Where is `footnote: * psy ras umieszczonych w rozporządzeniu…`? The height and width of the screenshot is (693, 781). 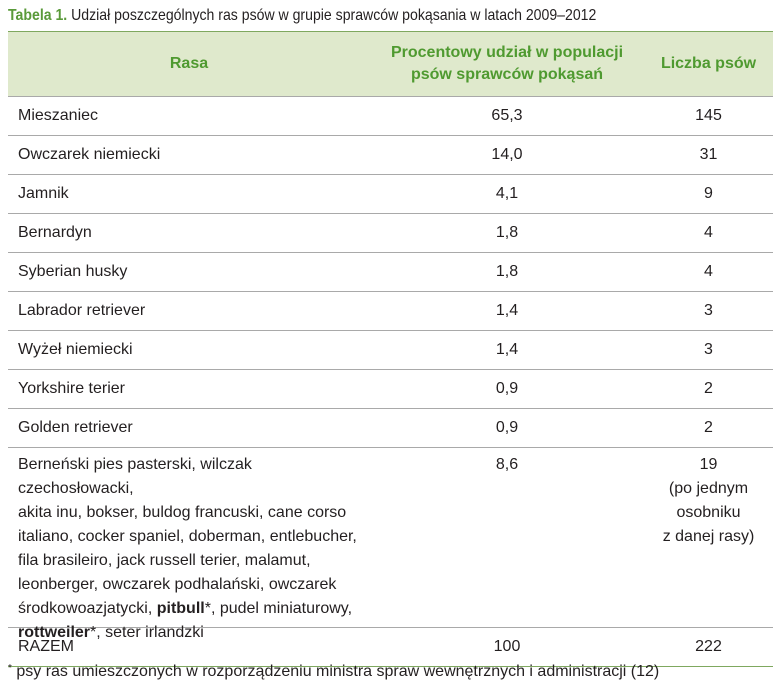
footnote: * psy ras umieszczonych w rozporządzeniu… is located at coordinates (333, 672).